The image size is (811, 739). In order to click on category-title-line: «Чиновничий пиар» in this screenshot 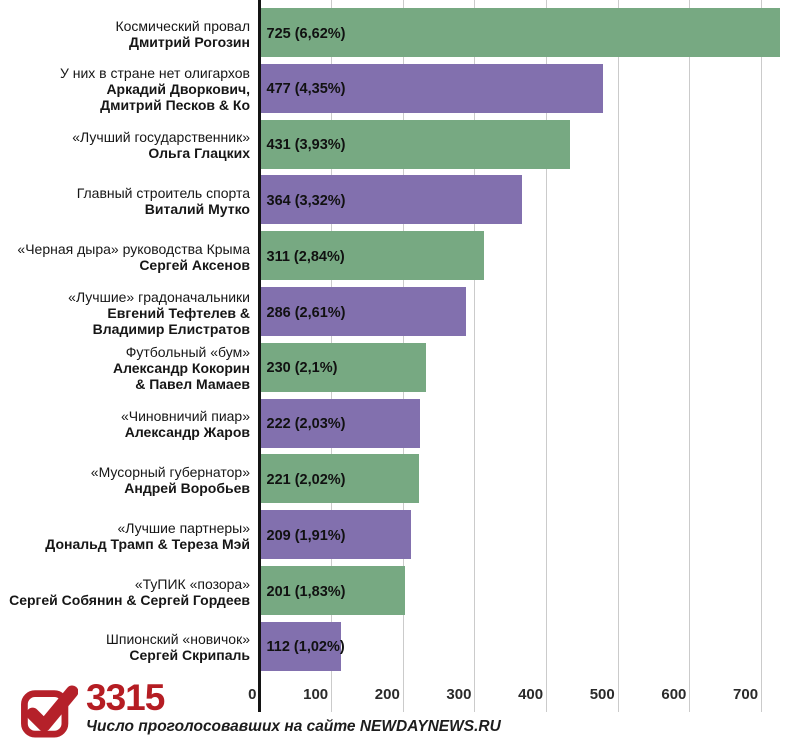, I will do `click(185, 416)`.